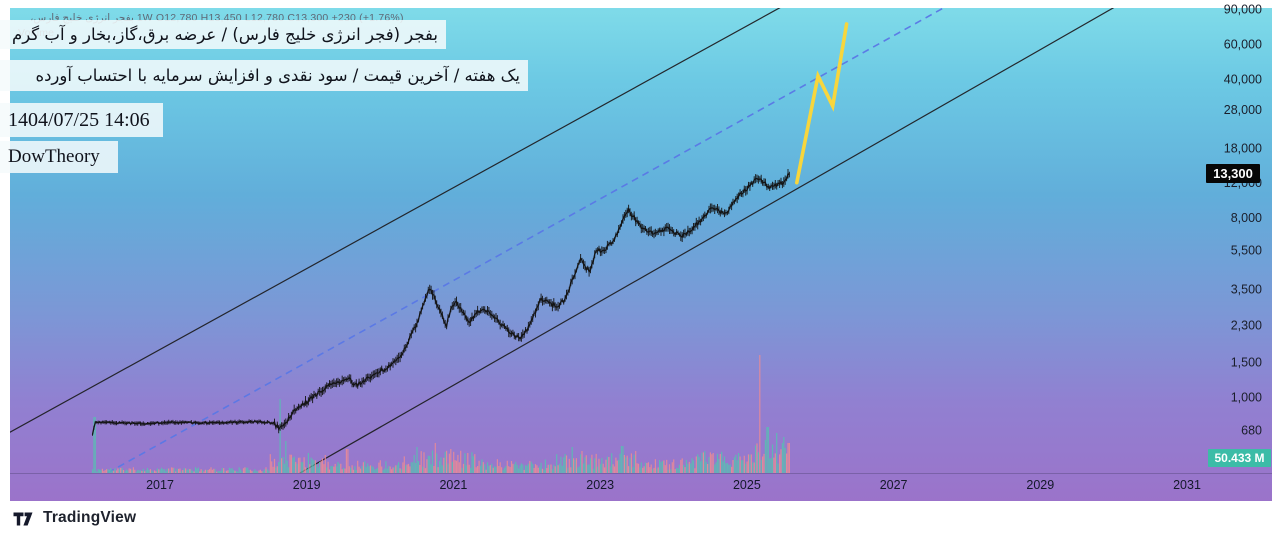 This screenshot has height=535, width=1282. Describe the element at coordinates (79, 119) in the screenshot. I see `annotation-datetime-text: 1404/07/25 14:06` at that location.